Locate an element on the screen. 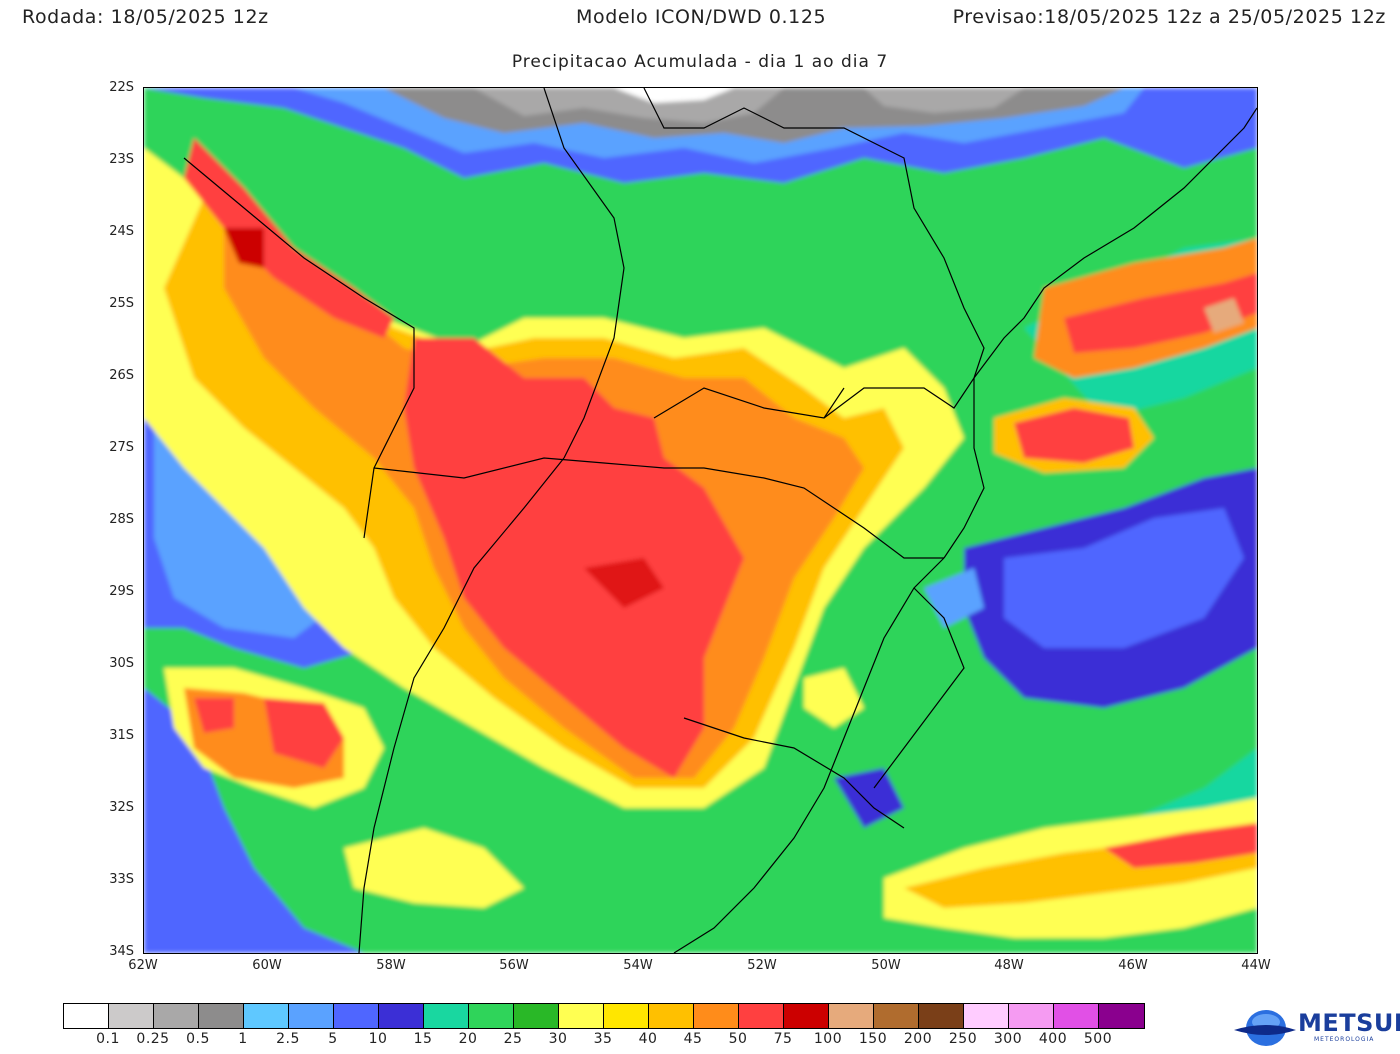  colorbar-tick-label: 2.5 is located at coordinates (288, 1039).